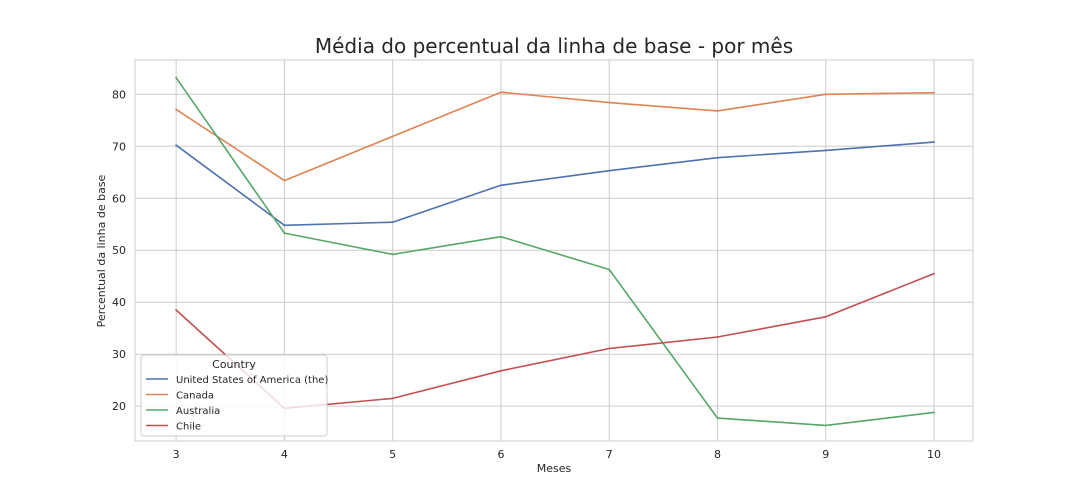  I want to click on x-tick-label: 9, so click(825, 454).